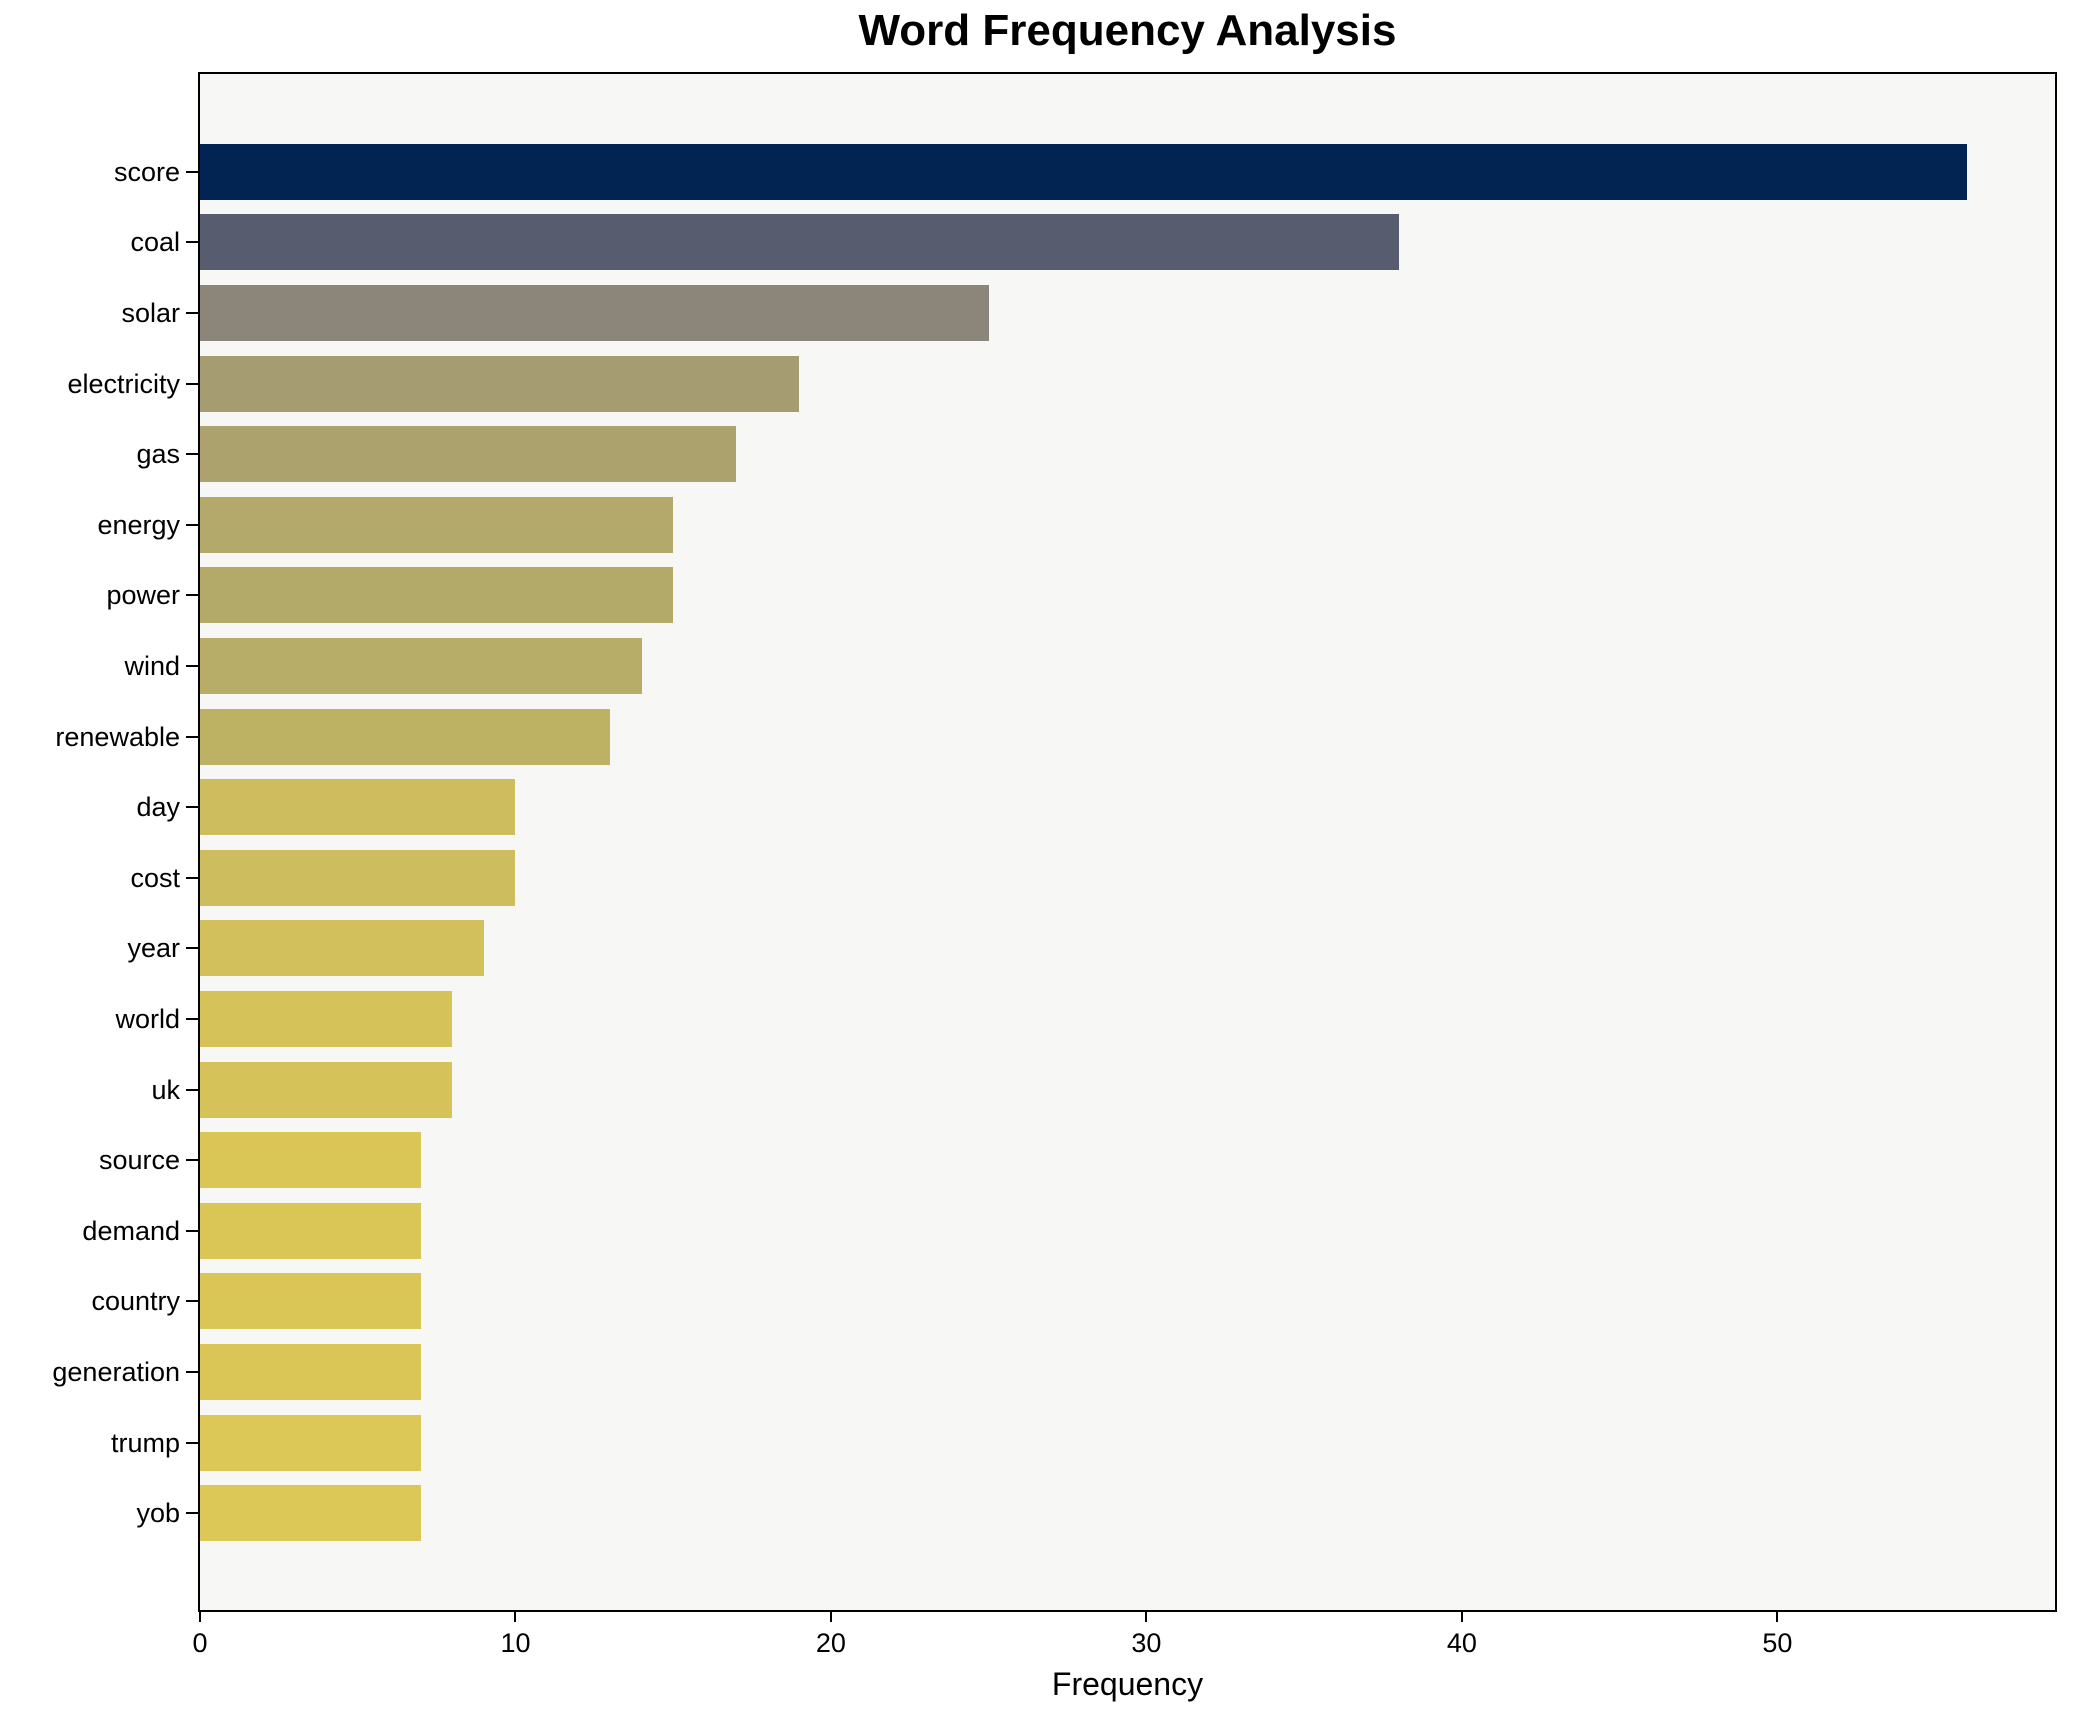  Describe the element at coordinates (155, 877) in the screenshot. I see `y-tick-label-cost: cost` at that location.